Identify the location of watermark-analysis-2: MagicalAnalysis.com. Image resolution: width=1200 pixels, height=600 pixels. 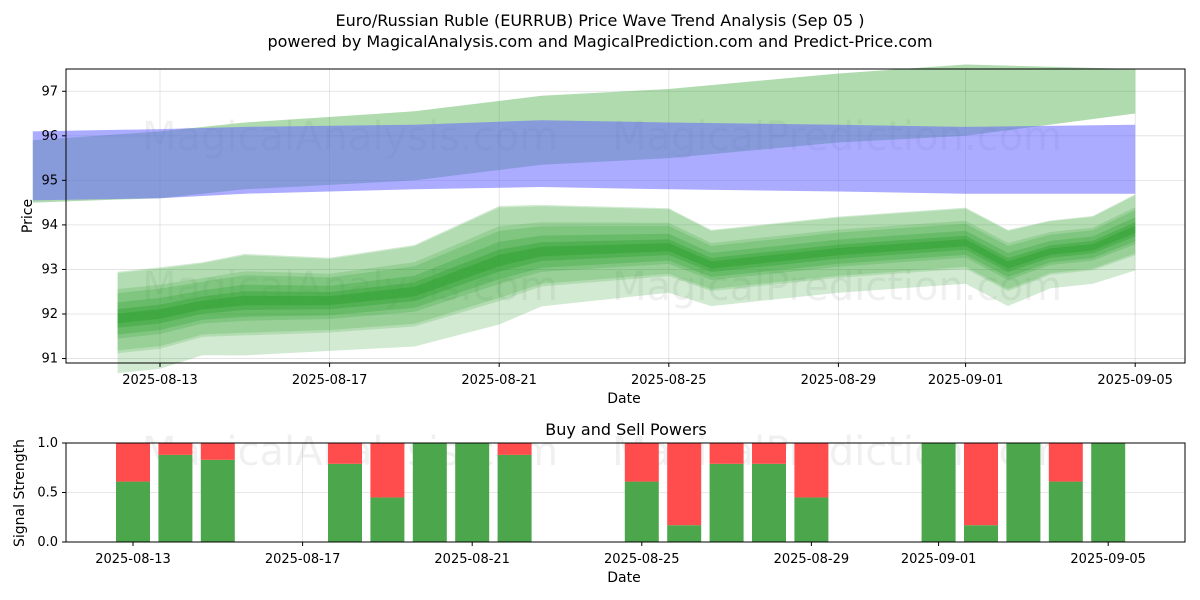
(350, 287).